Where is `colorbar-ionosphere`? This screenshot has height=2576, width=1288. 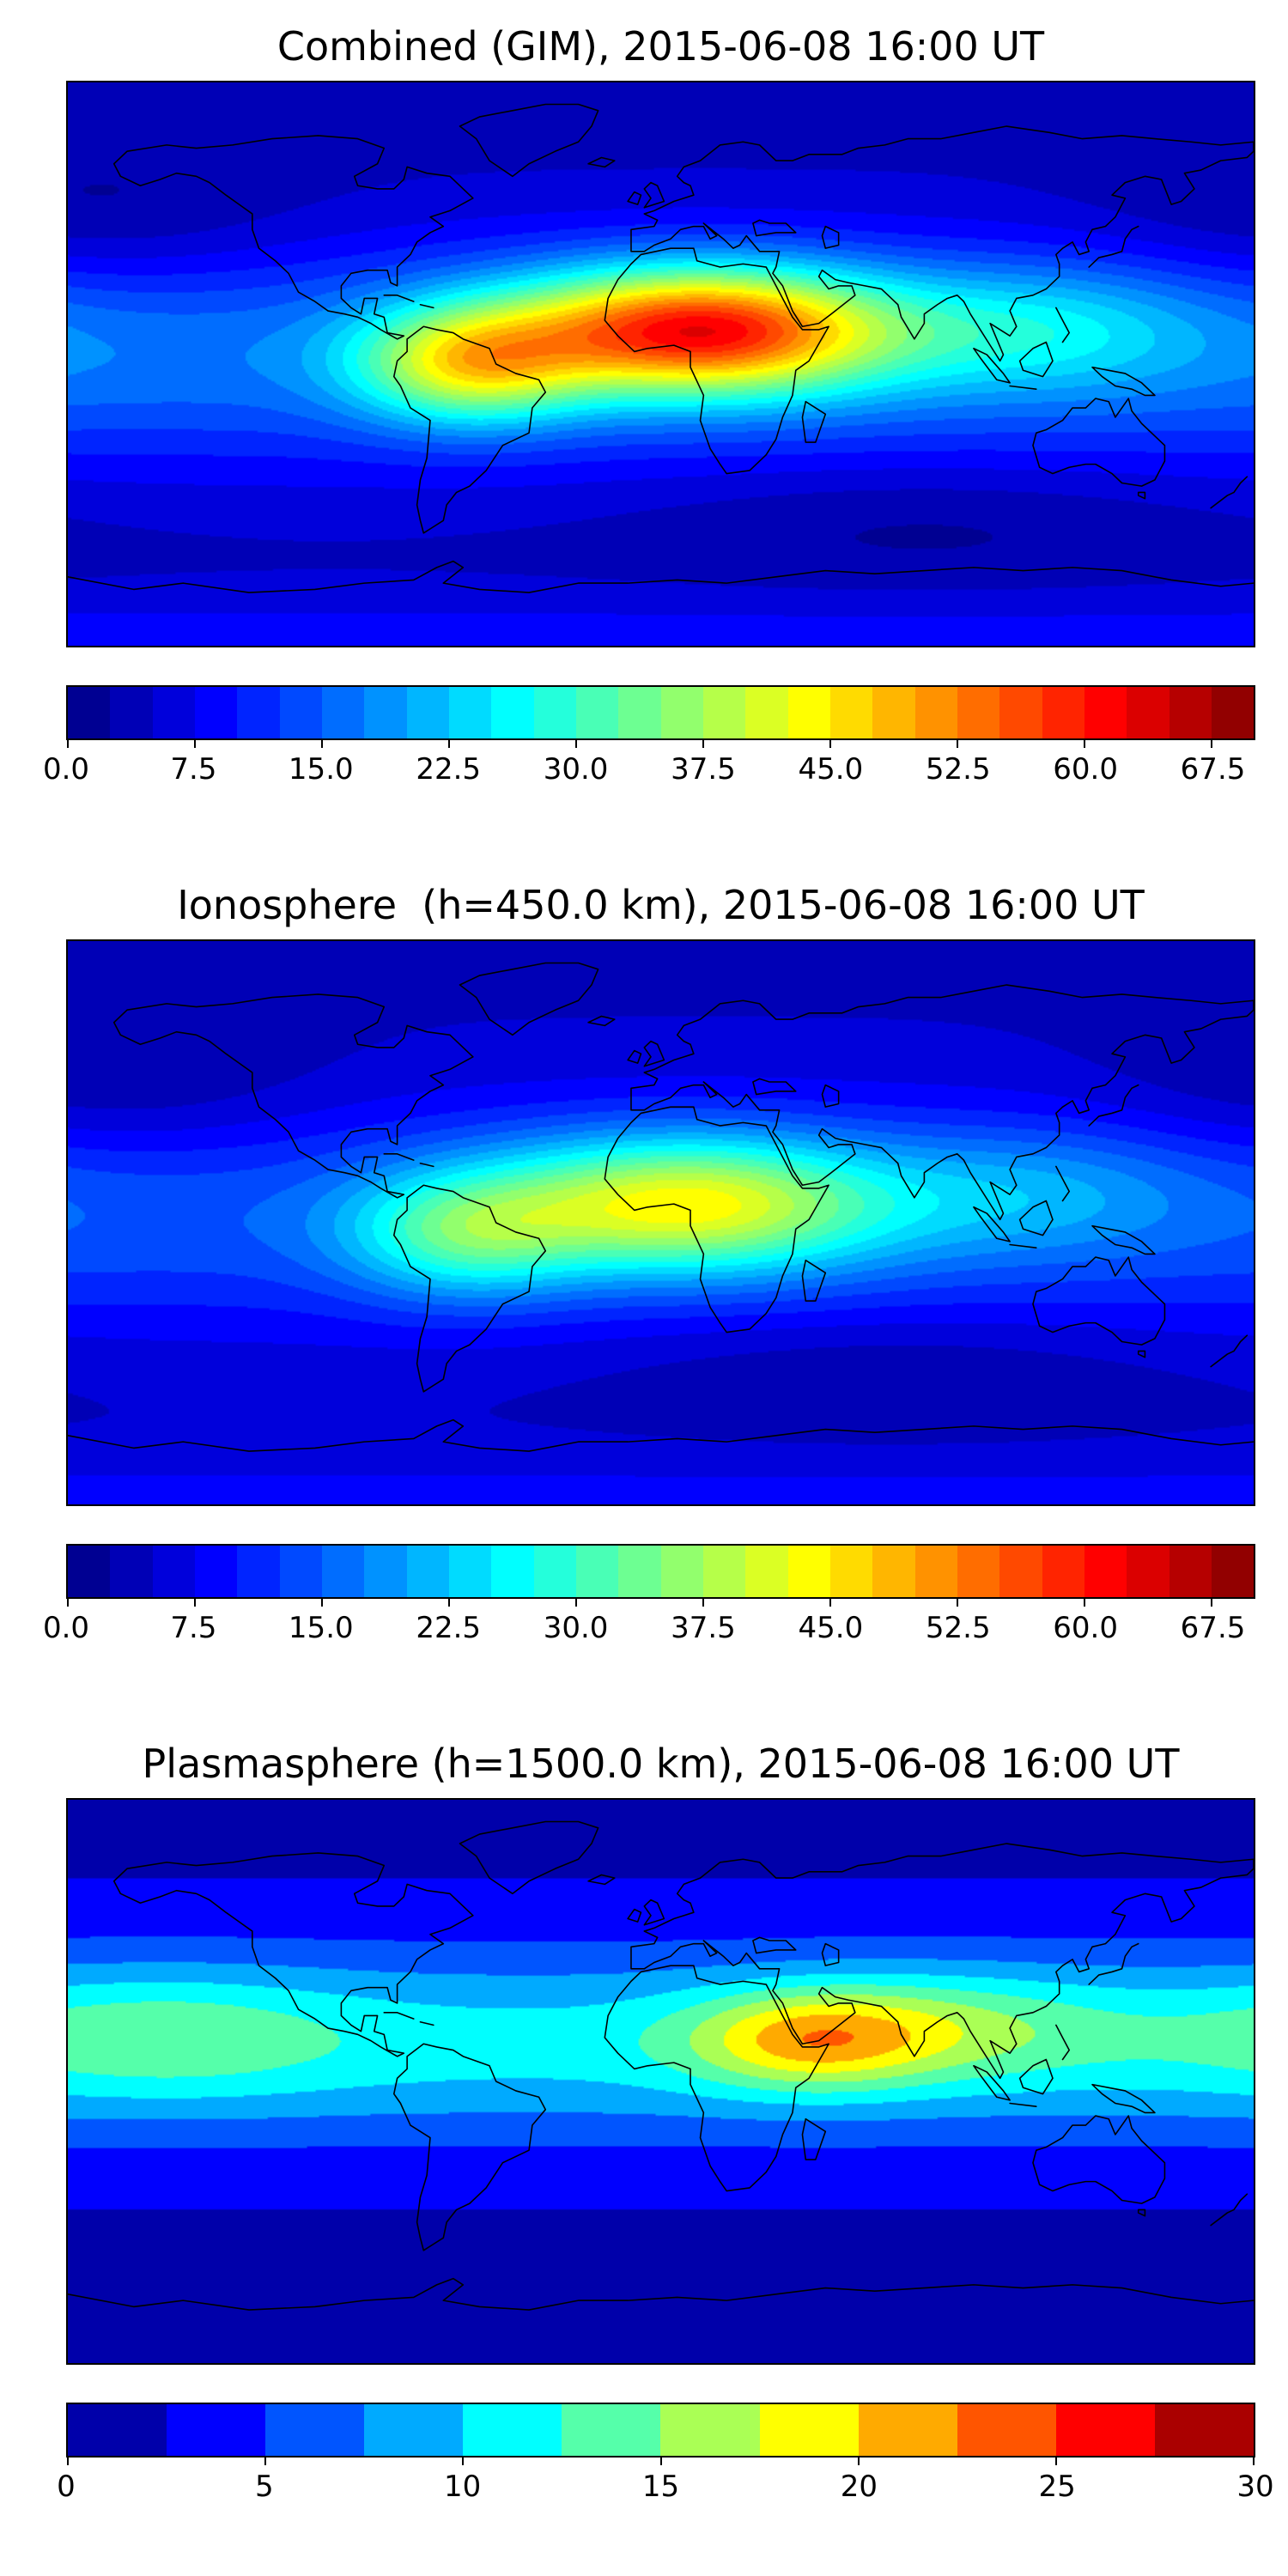
colorbar-ionosphere is located at coordinates (660, 1576).